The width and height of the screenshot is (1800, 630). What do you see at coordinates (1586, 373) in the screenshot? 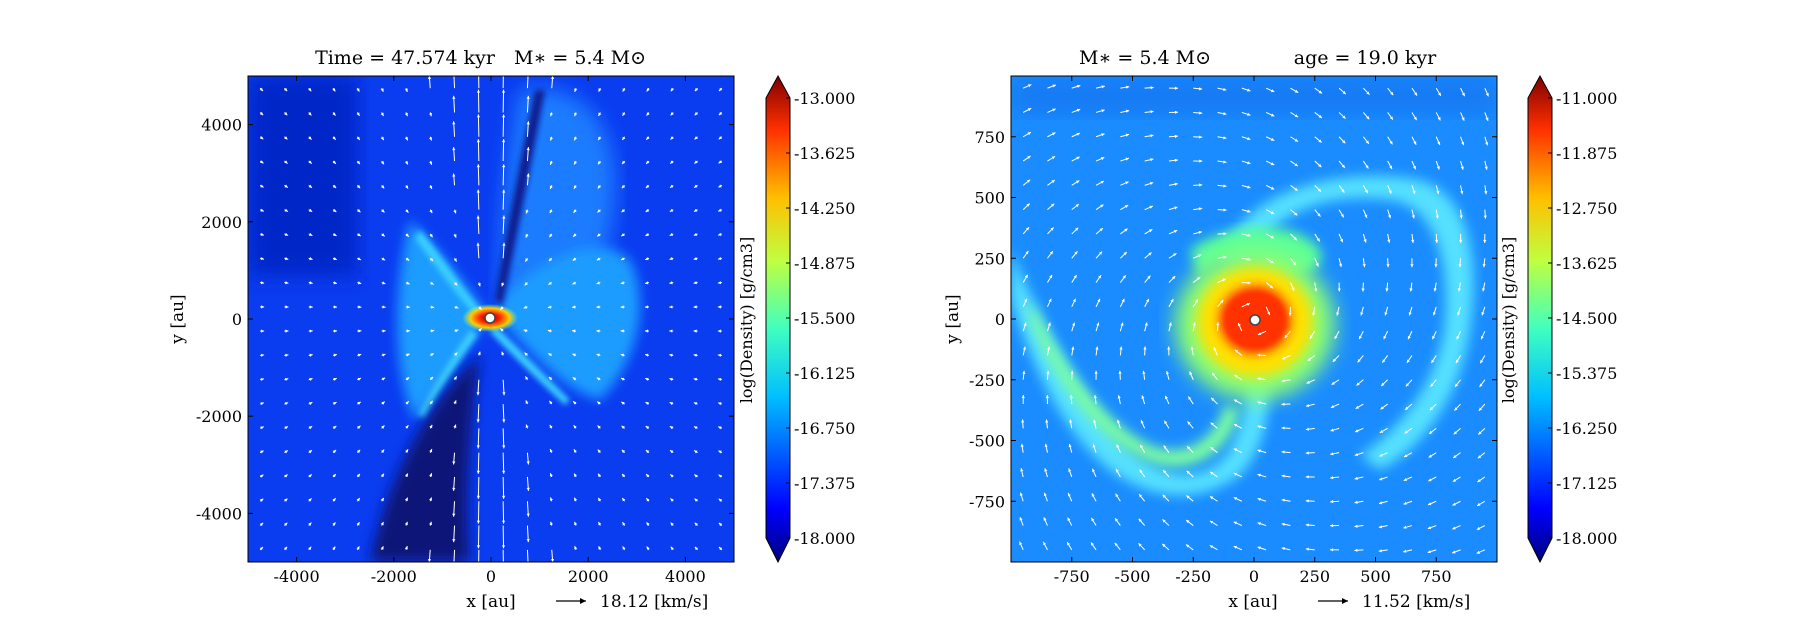
I see `colorbar-tick-label: -15.375` at bounding box center [1586, 373].